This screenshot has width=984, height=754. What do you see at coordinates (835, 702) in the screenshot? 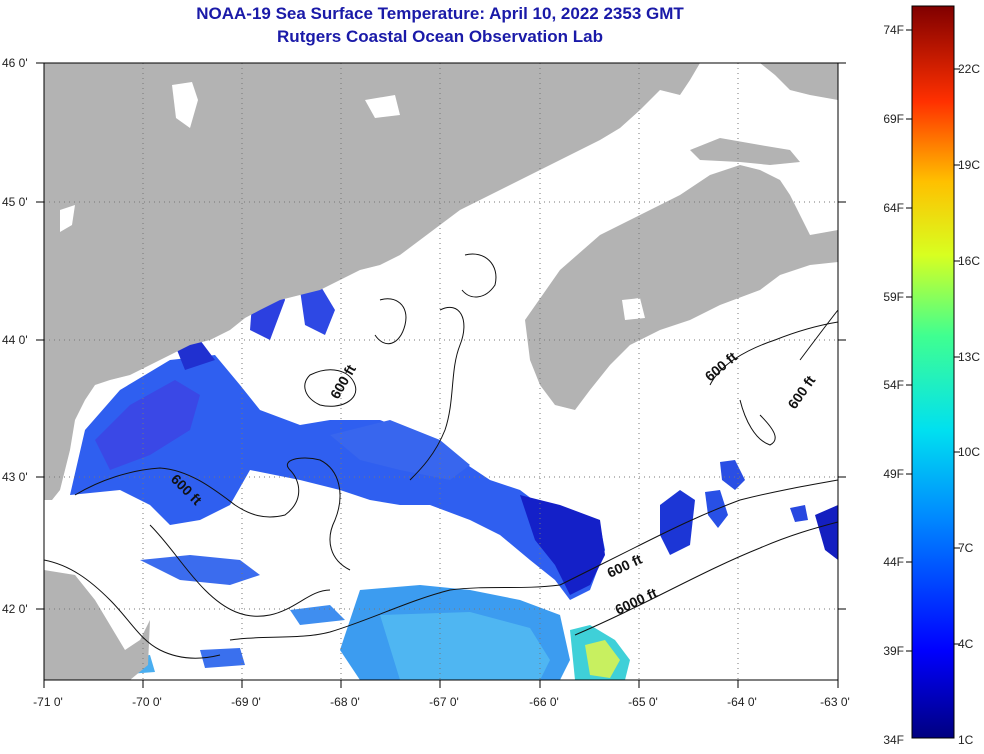
I see `lon-tick-label: -63 0'` at bounding box center [835, 702].